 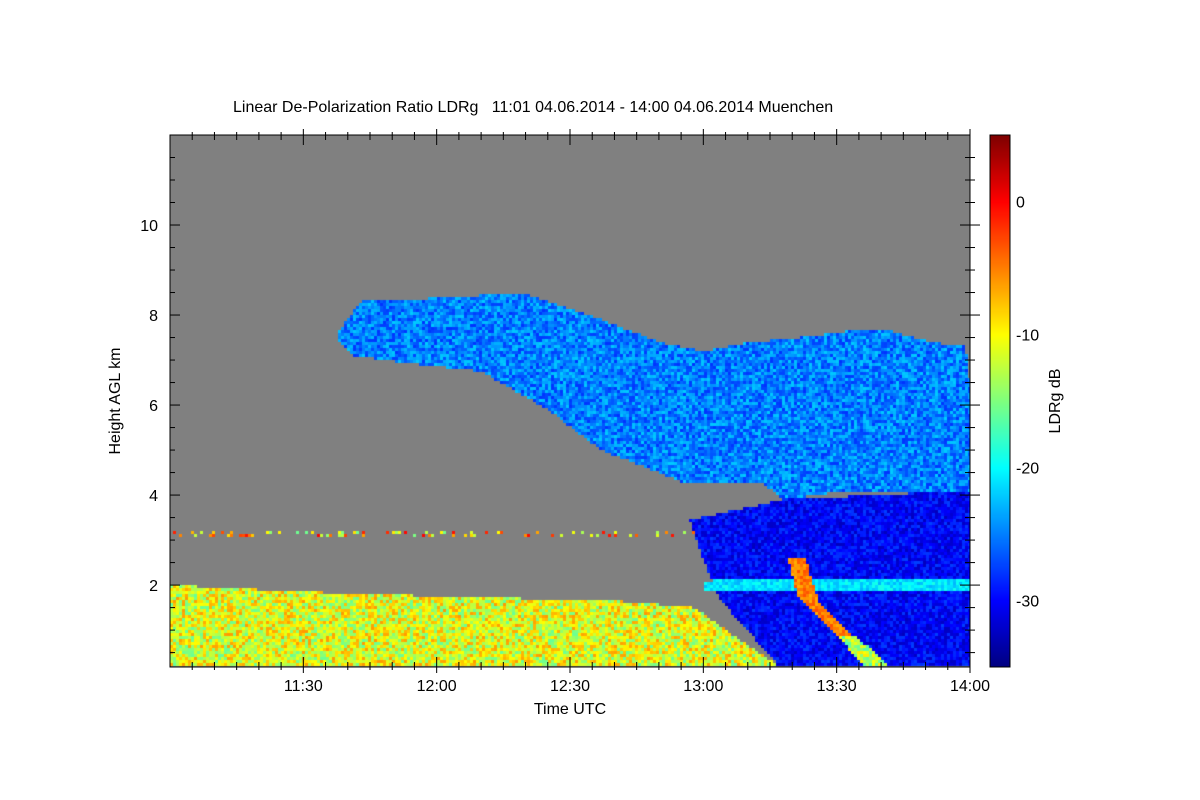 I want to click on colorbar-tick-label: -10, so click(x=1027, y=336).